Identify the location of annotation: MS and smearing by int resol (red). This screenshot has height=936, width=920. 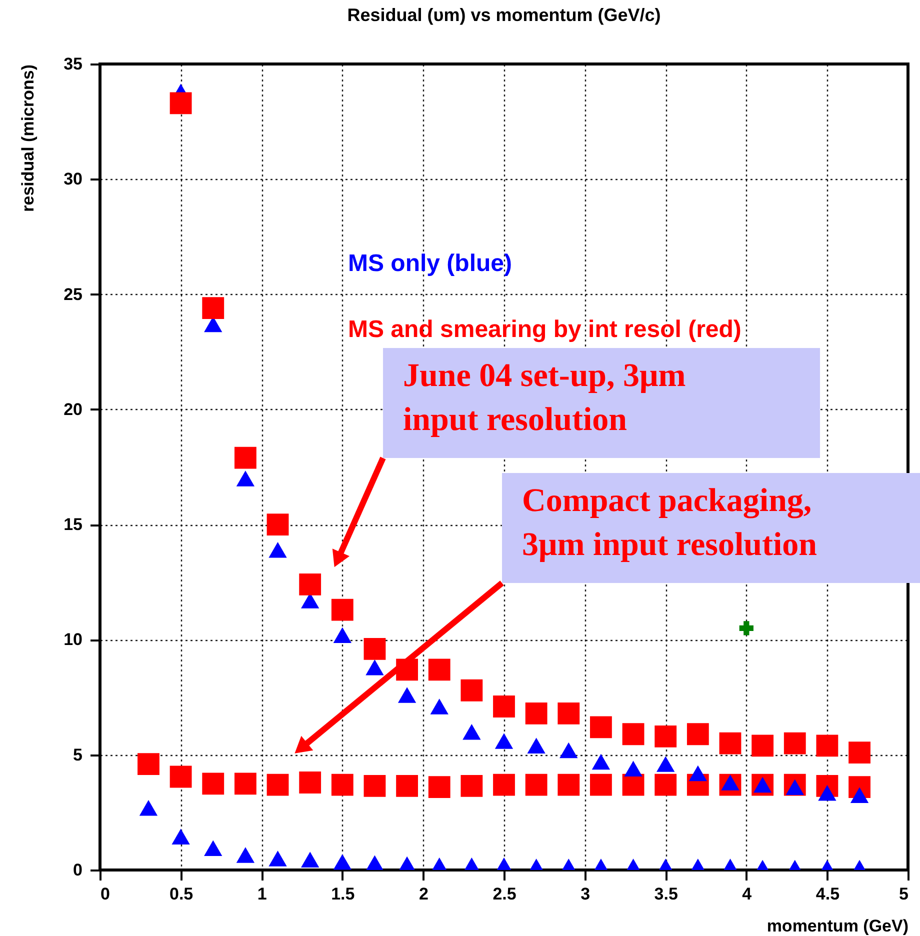
(545, 329).